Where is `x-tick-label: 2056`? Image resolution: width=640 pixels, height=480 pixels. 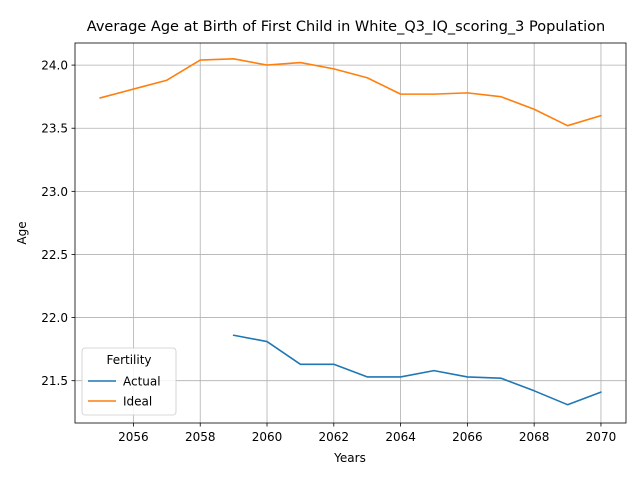 x-tick-label: 2056 is located at coordinates (133, 437).